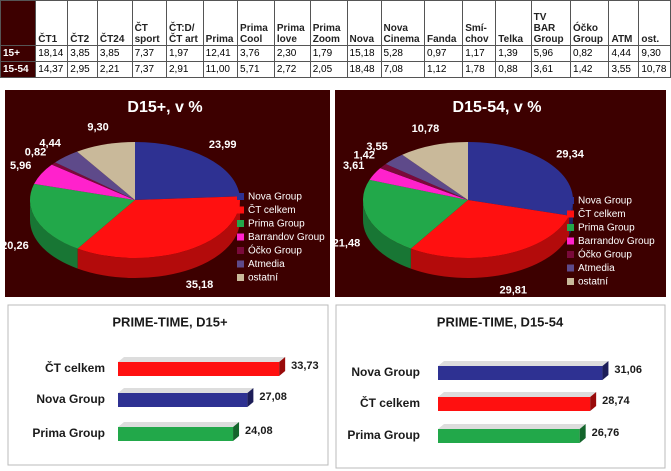 This screenshot has height=471, width=671. What do you see at coordinates (347, 244) in the screenshot?
I see `data-label: 21,48` at bounding box center [347, 244].